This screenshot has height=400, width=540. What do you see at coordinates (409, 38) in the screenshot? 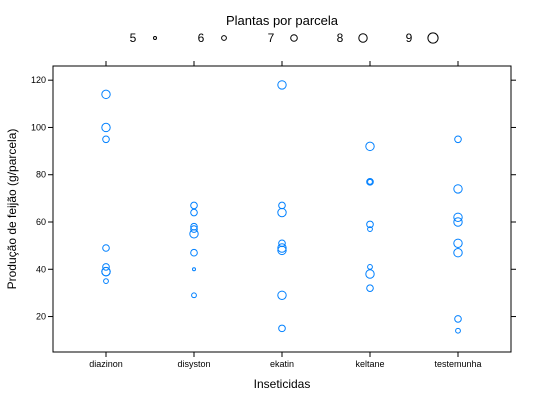
I see `legend-label: 9` at bounding box center [409, 38].